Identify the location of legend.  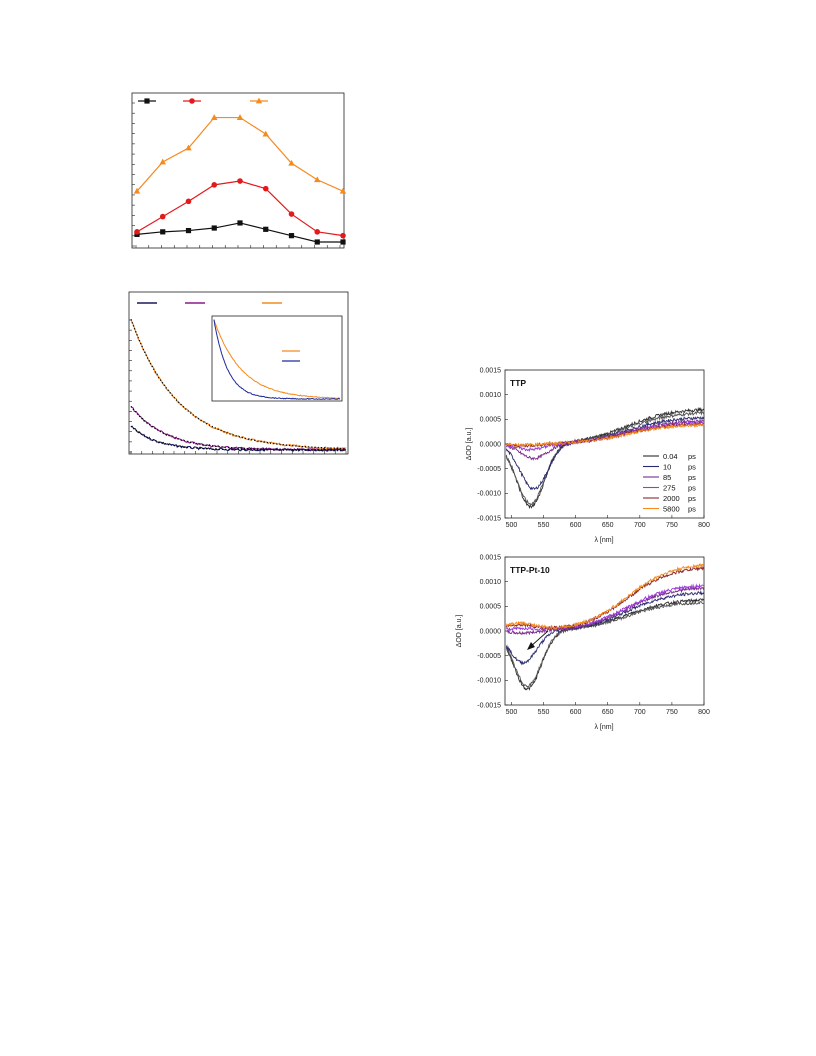
(203, 100).